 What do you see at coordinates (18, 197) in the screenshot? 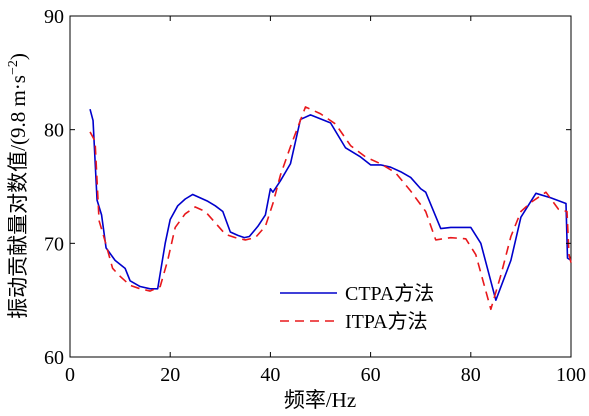
I see `y-axis-title-main: 振动贡献量对数值/(9.8 m·s` at bounding box center [18, 197].